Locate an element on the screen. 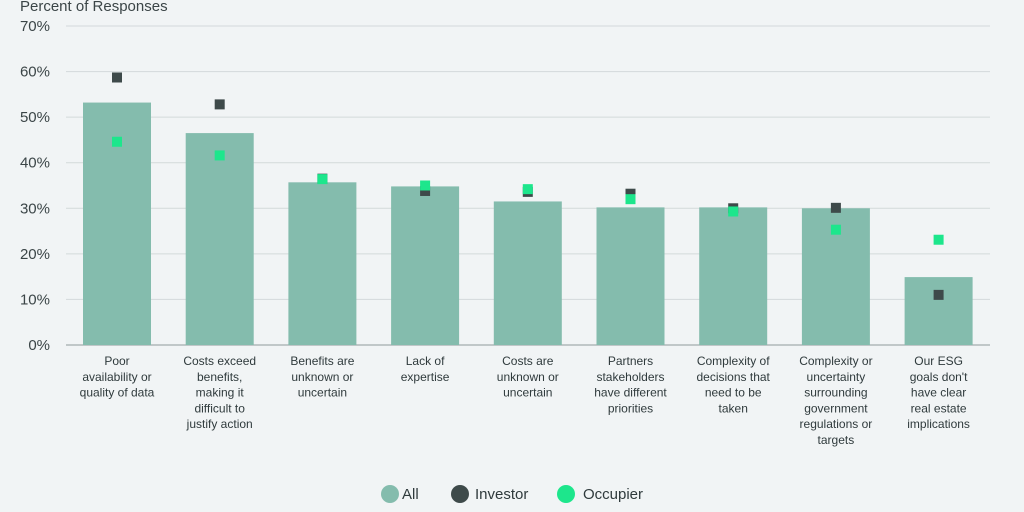 The width and height of the screenshot is (1024, 512). legend-label-occupier: Occupier is located at coordinates (613, 494).